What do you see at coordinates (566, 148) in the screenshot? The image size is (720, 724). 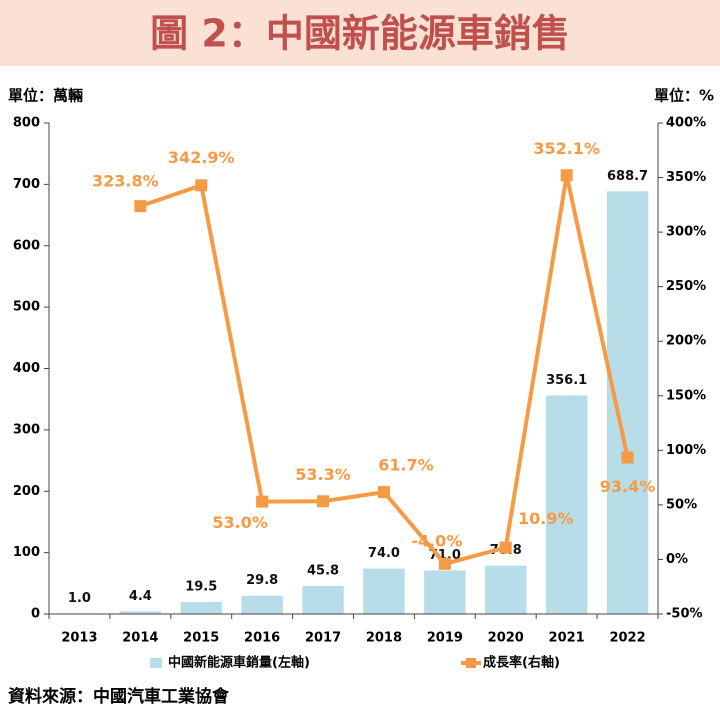 I see `line-value-label: 352.1%` at bounding box center [566, 148].